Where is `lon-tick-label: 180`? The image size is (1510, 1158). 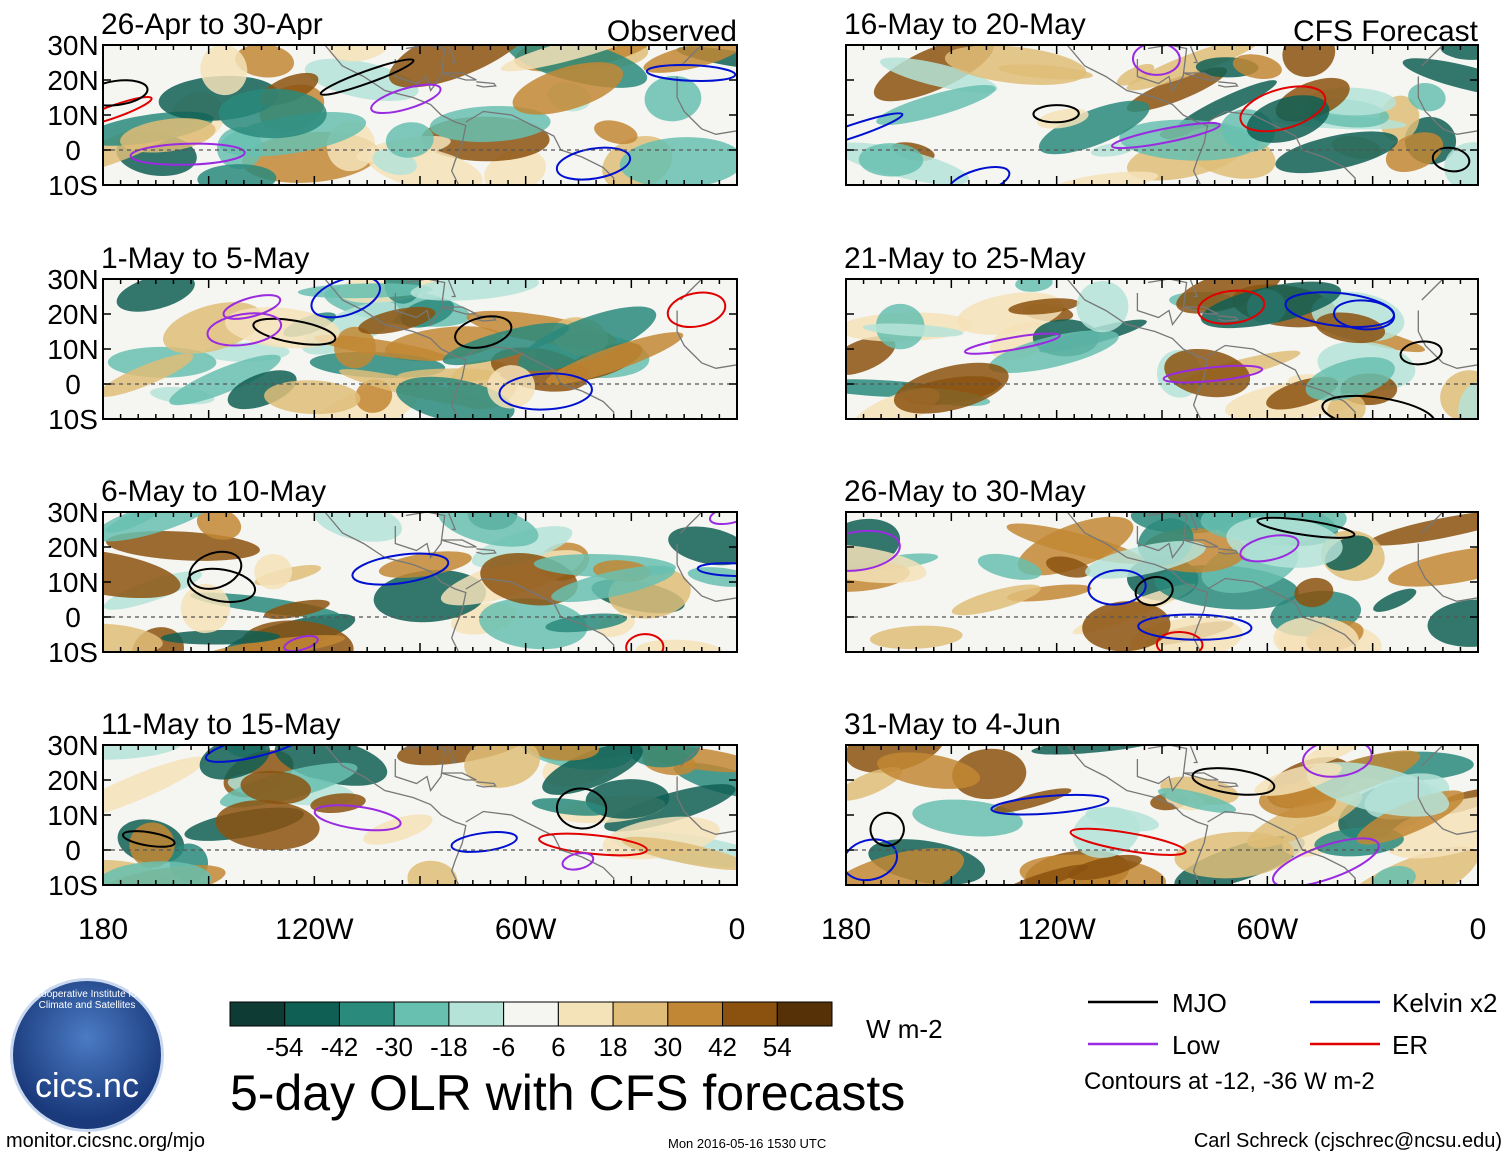
lon-tick-label: 180 is located at coordinates (103, 929).